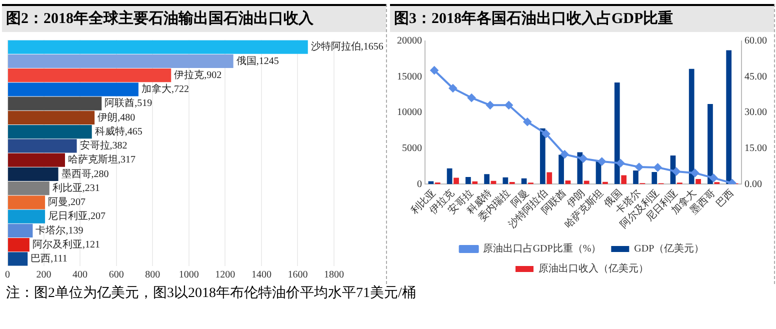 The height and width of the screenshot is (329, 776). What do you see at coordinates (198, 74) in the screenshot?
I see `data-label: 伊拉克,902` at bounding box center [198, 74].